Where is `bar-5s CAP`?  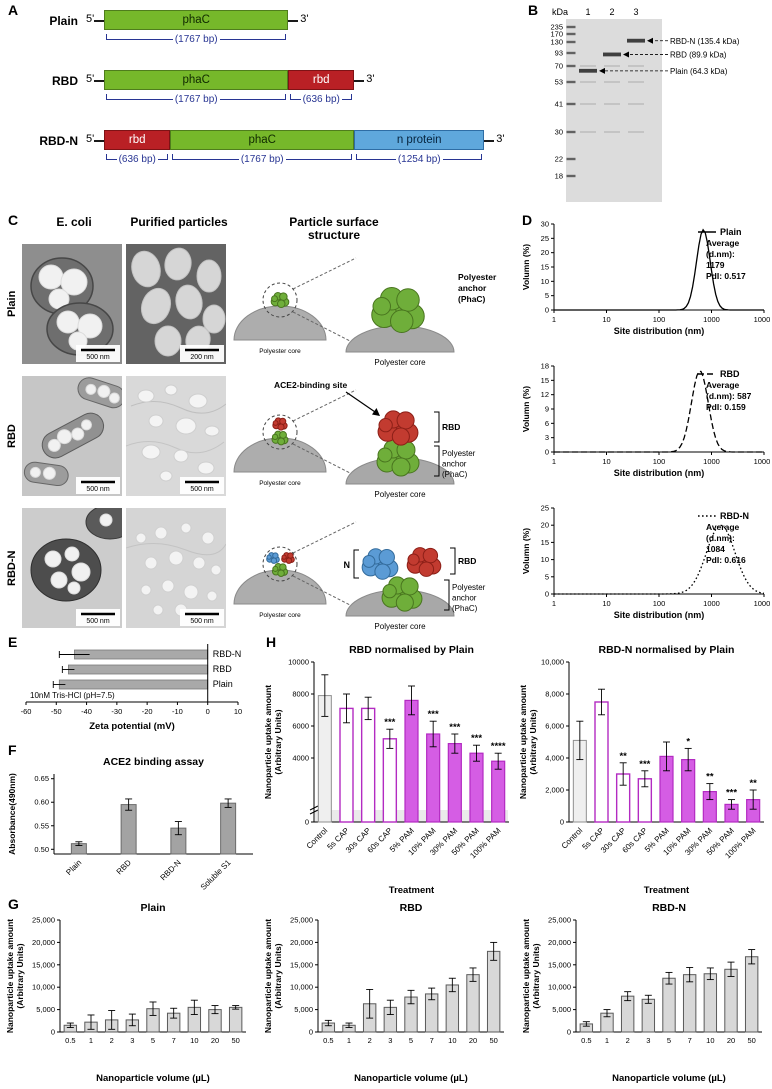 bar-5s CAP is located at coordinates (346, 765).